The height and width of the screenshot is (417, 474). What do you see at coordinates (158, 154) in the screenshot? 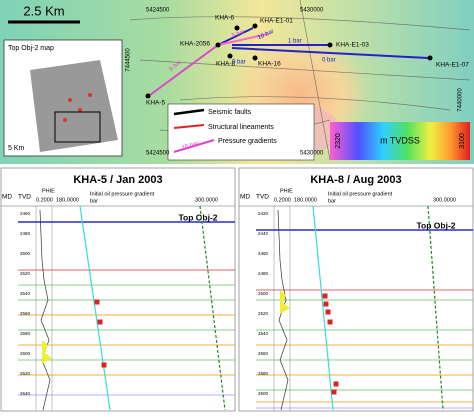
I see `coord-bottom: 5424500` at bounding box center [158, 154].